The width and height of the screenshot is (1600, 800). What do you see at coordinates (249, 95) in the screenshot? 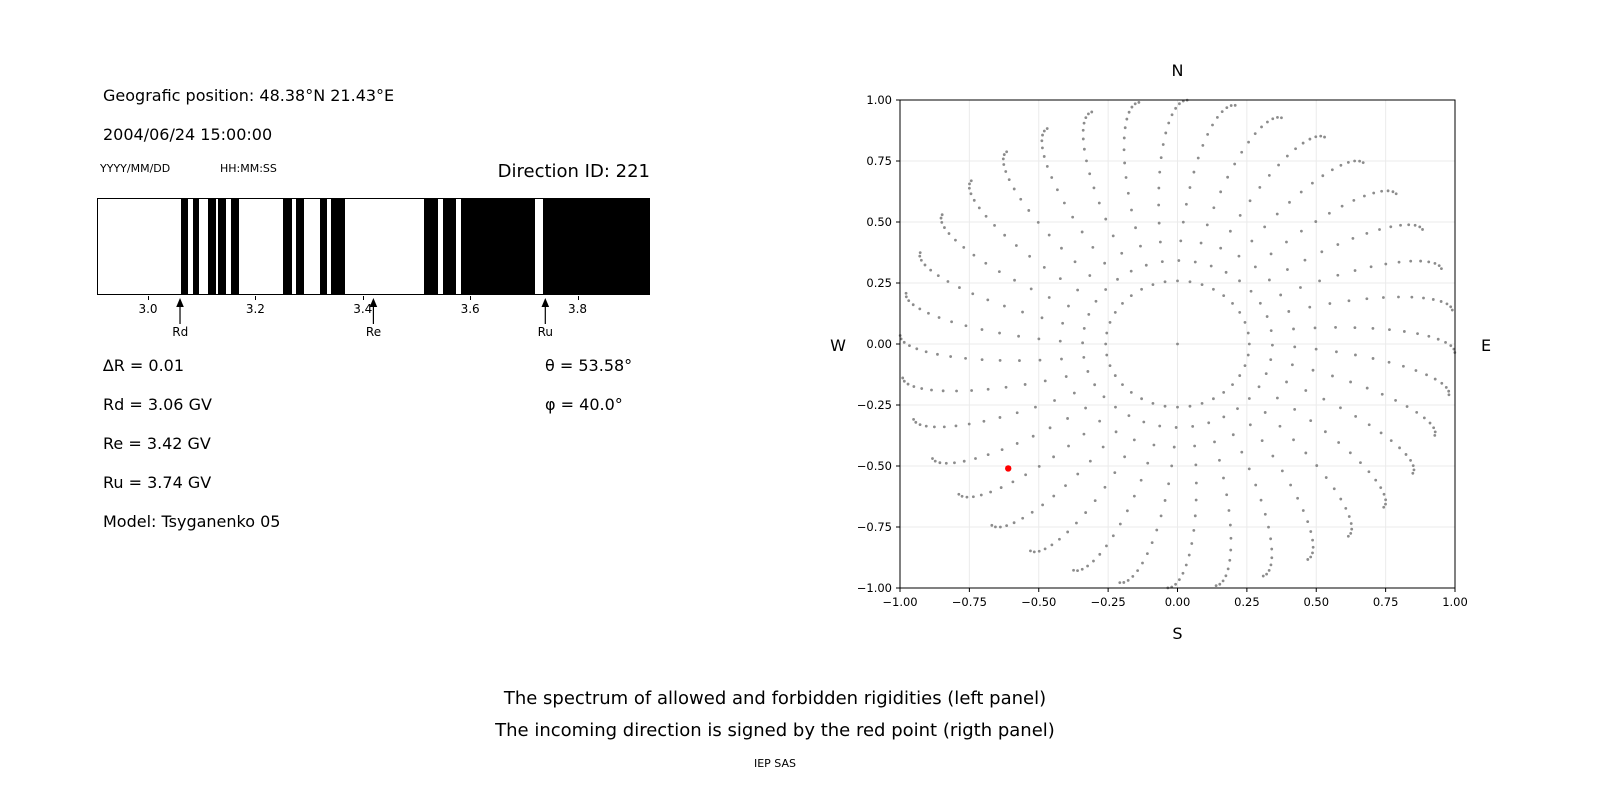
I see `geo-position-label: Geografic position: 48.38°N 21.43°E` at bounding box center [249, 95].